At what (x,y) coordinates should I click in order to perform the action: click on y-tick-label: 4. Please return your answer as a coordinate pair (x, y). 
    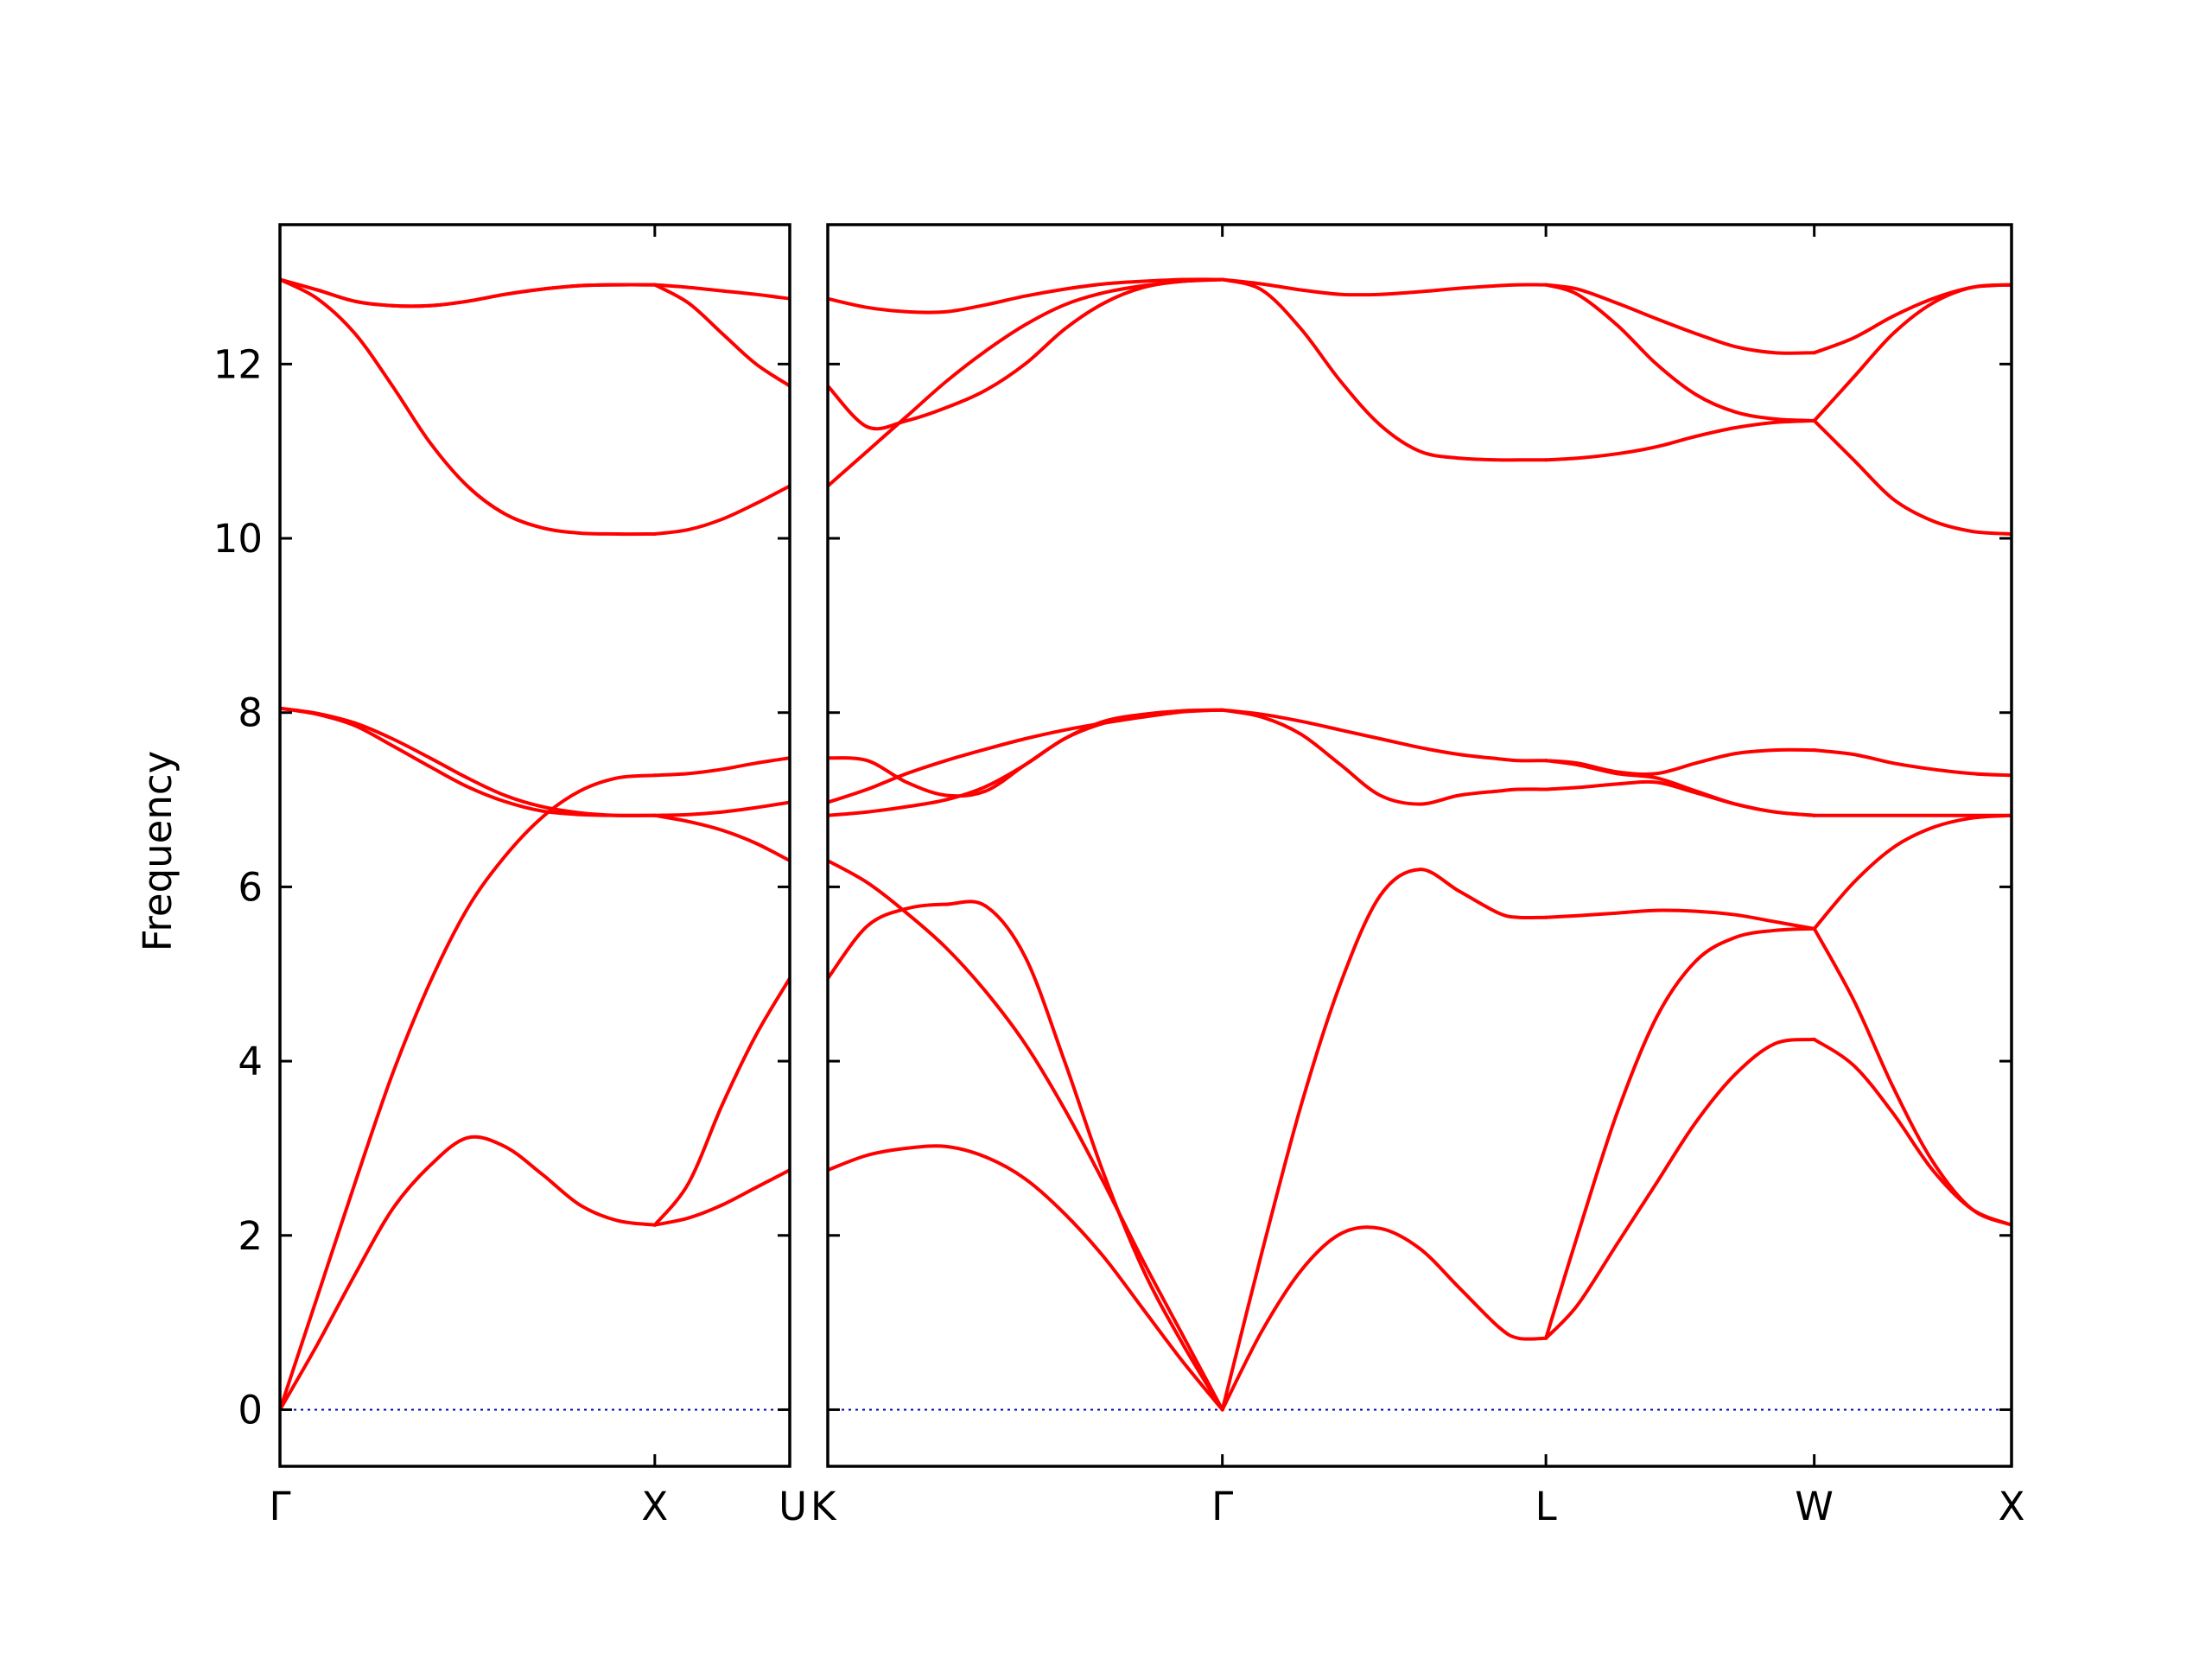
    Looking at the image, I should click on (250, 1061).